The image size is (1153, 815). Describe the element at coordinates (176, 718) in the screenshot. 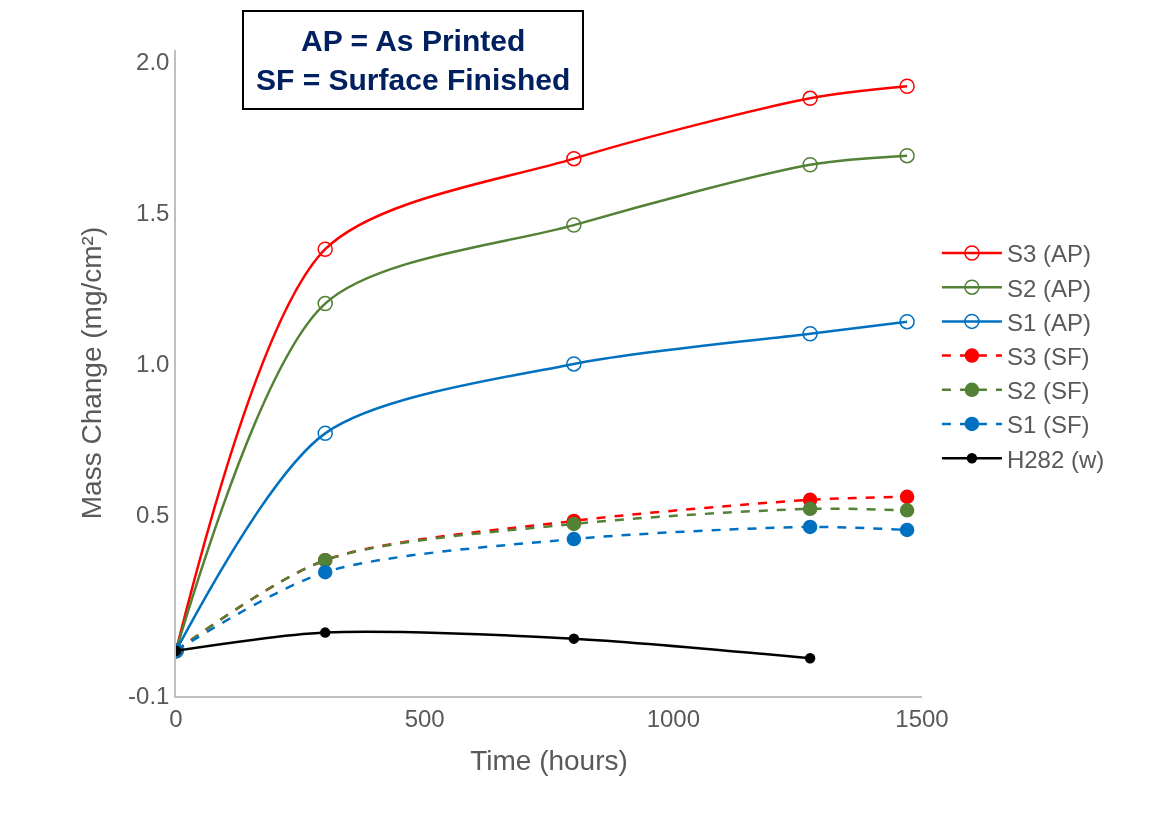

I see `x-tick-label: 0` at that location.